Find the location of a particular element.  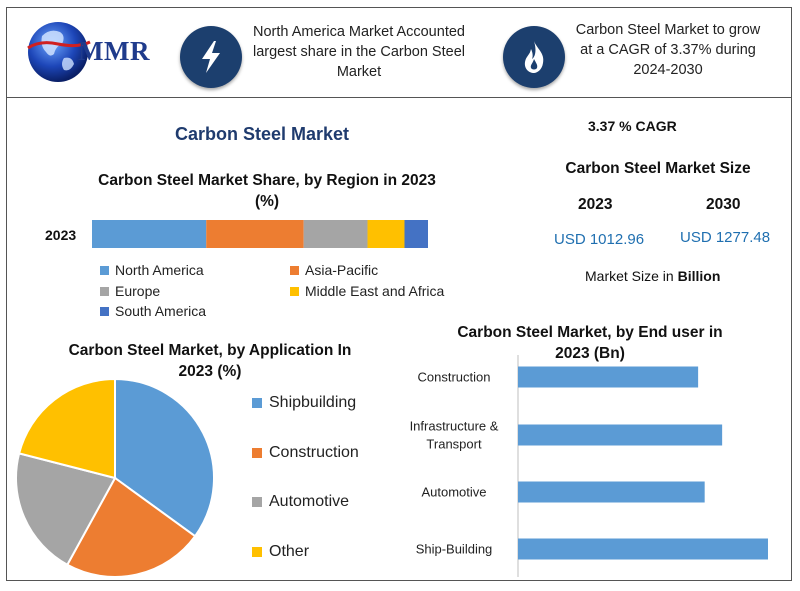

pie-legend-construction: Construction is located at coordinates (305, 453).